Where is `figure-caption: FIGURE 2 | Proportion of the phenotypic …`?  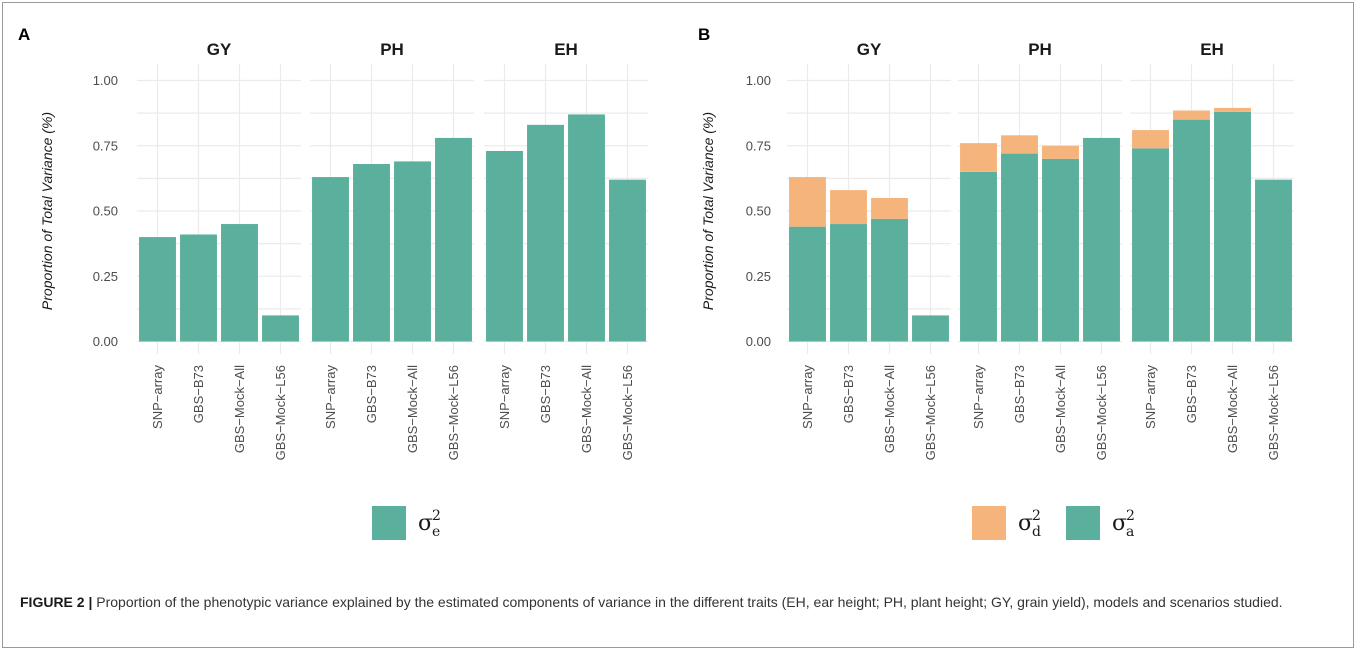
figure-caption: FIGURE 2 | Proportion of the phenotypic … is located at coordinates (680, 602).